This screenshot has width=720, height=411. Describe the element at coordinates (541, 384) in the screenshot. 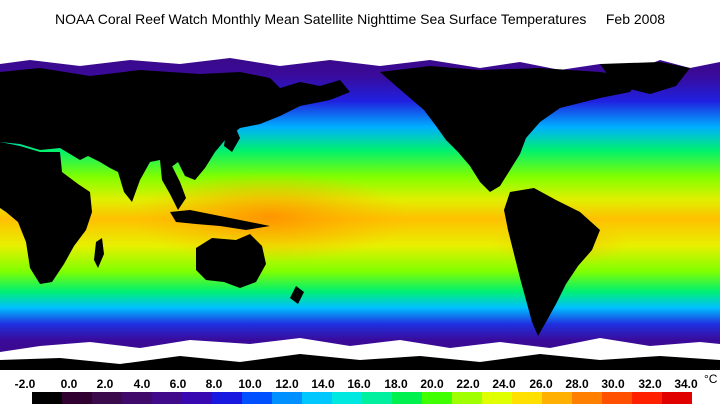

I see `tick-label: 26.0` at that location.